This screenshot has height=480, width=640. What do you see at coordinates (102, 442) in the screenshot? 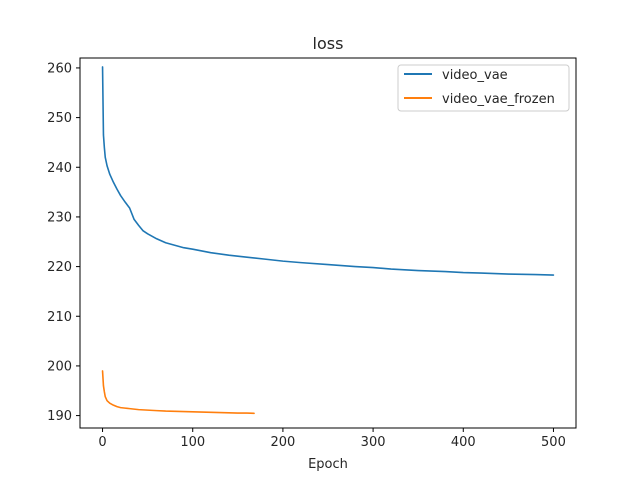
I see `x-tick-label: 0` at bounding box center [102, 442].